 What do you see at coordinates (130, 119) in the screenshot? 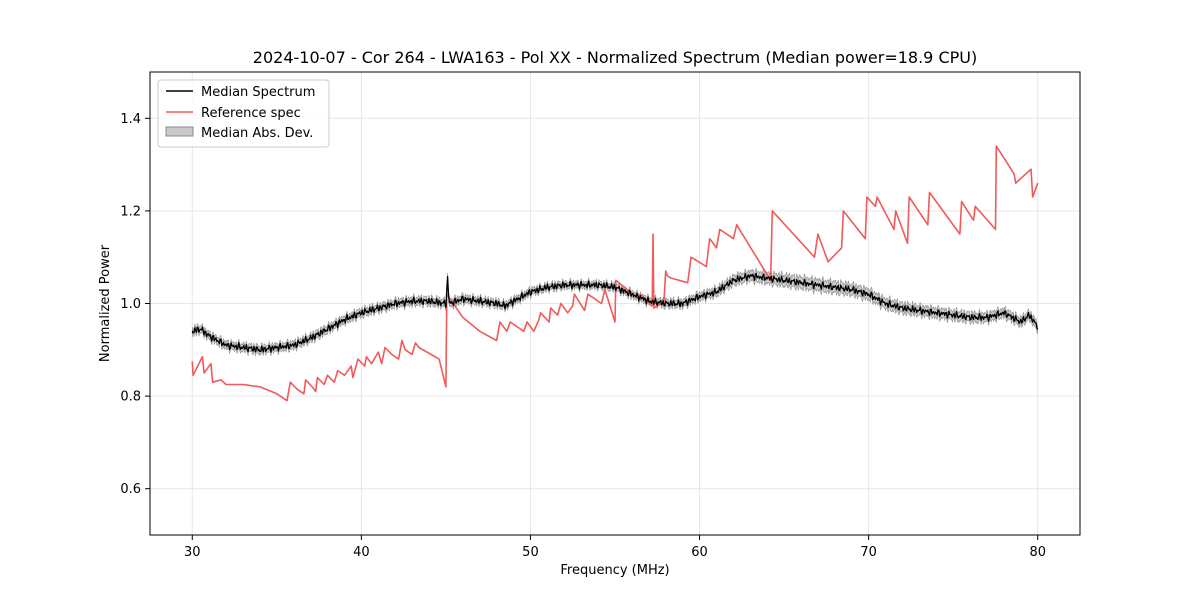
I see `y-tick-label: 1.4` at bounding box center [130, 119].